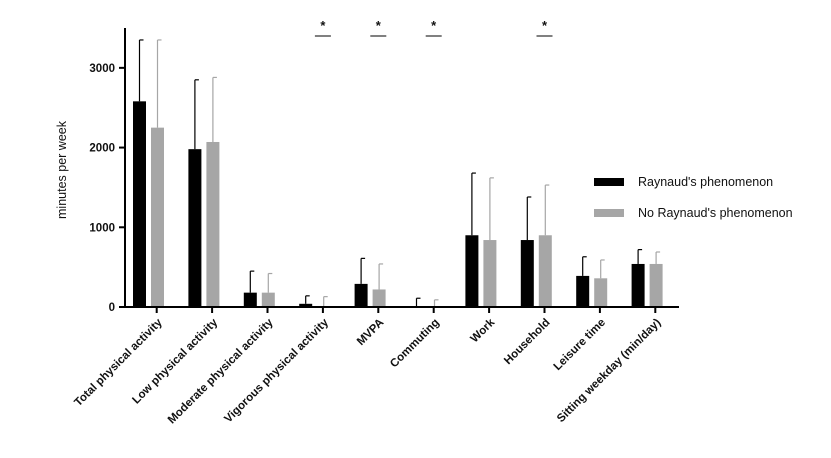 The image size is (831, 458). What do you see at coordinates (118, 362) in the screenshot?
I see `x-tick-label: Total physical activity` at bounding box center [118, 362].